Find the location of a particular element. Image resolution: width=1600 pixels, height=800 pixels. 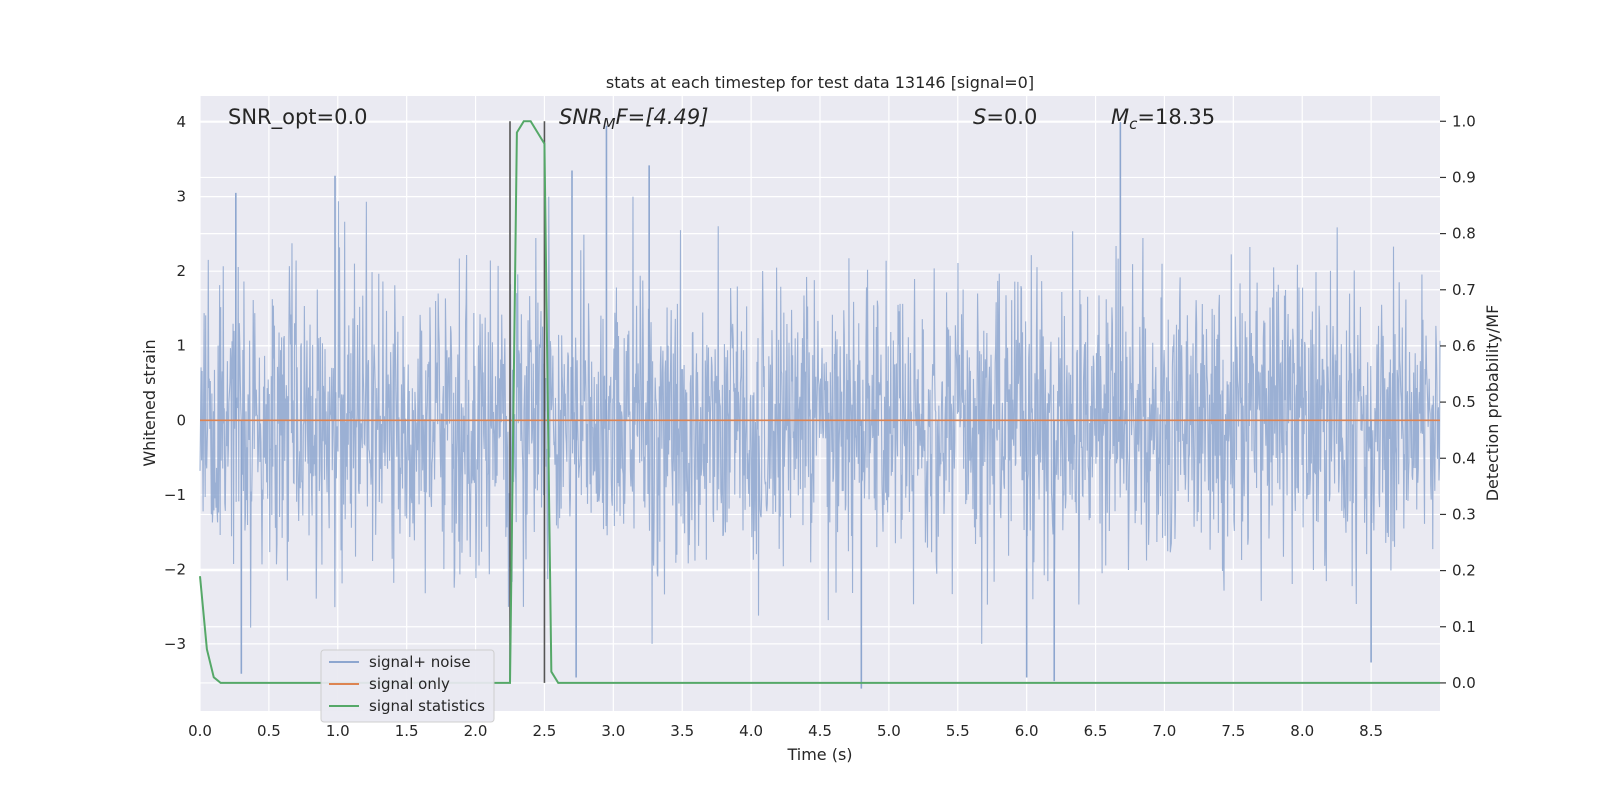

legend-label-signal-statistics: signal statistics is located at coordinates (427, 706).